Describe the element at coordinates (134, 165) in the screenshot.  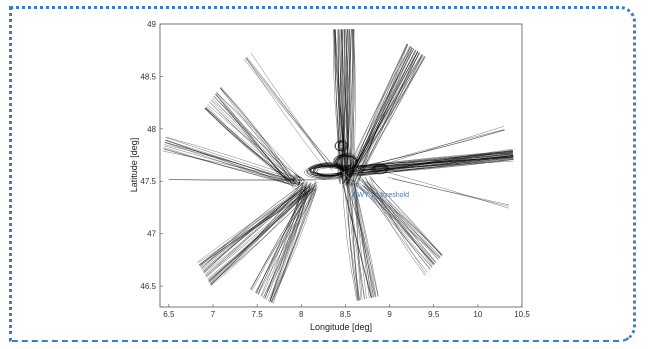
I see `y-axis-label: Latitude [deg]` at that location.